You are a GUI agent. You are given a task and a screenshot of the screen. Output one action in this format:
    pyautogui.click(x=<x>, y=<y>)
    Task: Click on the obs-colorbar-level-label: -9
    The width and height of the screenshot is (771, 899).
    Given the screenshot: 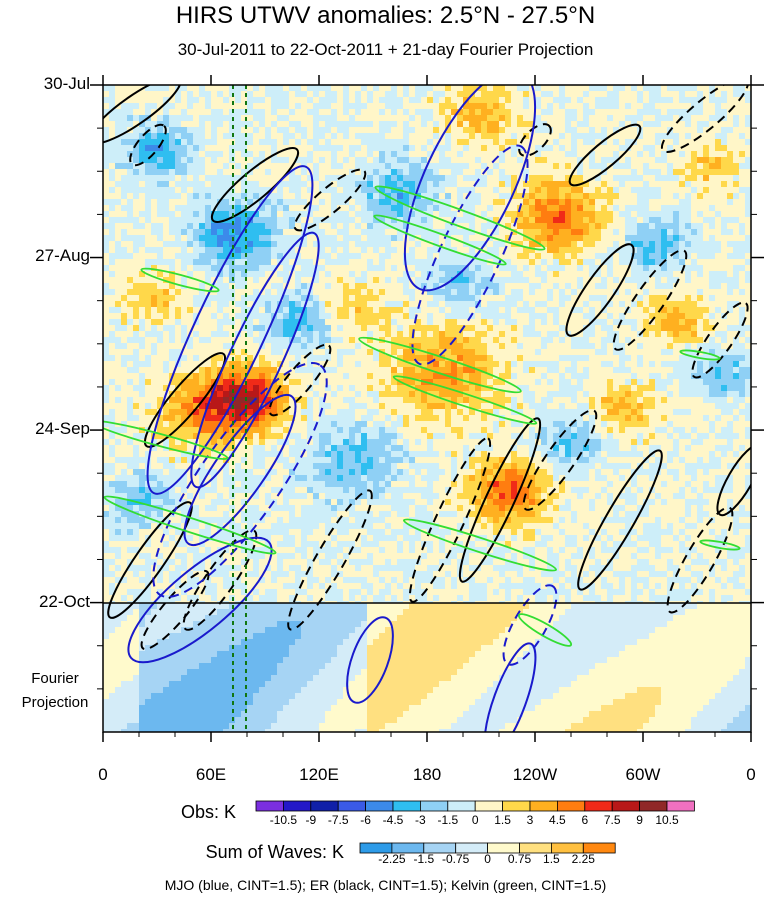 What is the action you would take?
    pyautogui.click(x=311, y=820)
    